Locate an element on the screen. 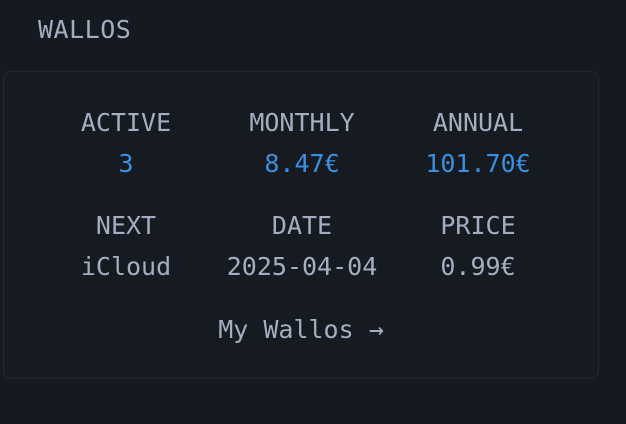 This screenshot has height=424, width=626. monthly-cost: 8.47€ is located at coordinates (302, 163).